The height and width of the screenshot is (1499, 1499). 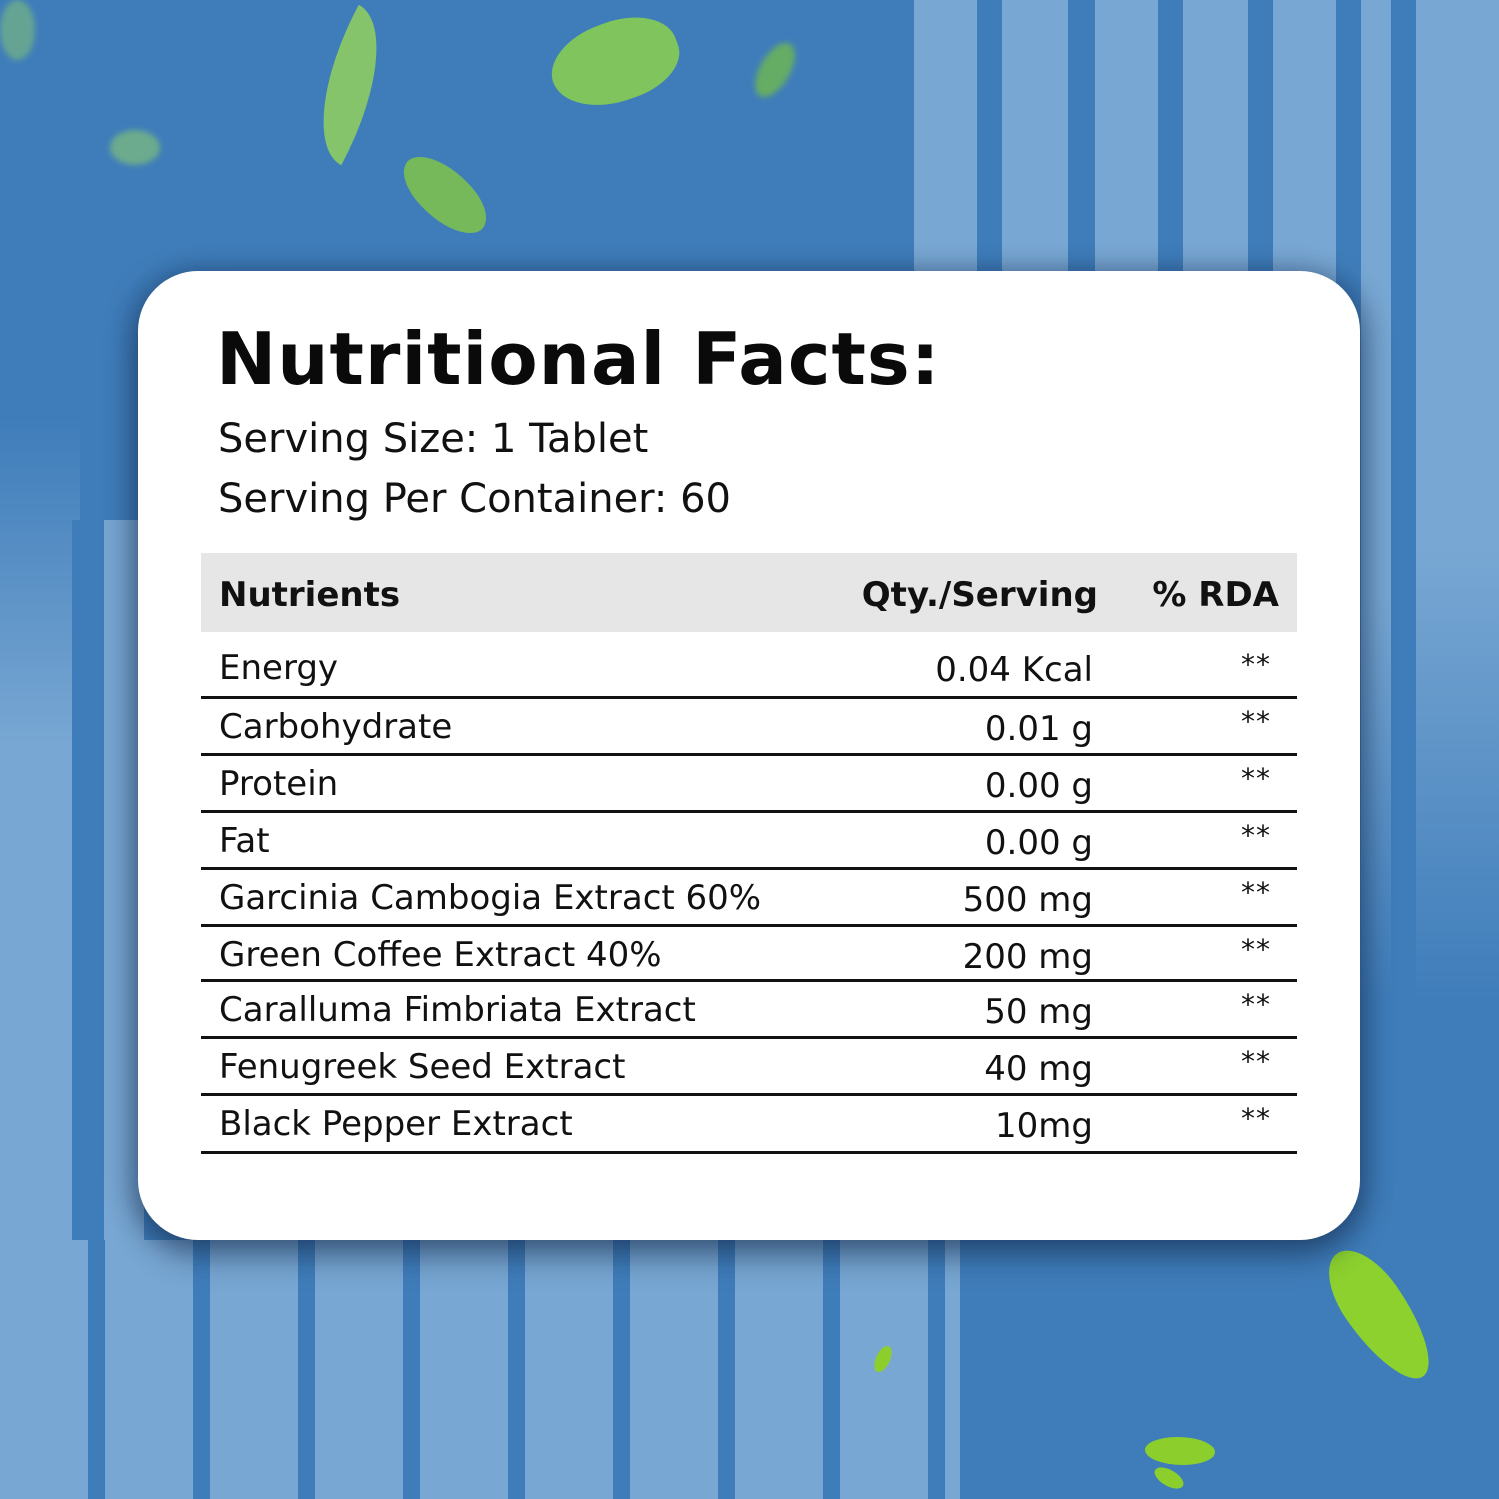 I want to click on nutrient-qty: 40 mg, so click(x=1038, y=1069).